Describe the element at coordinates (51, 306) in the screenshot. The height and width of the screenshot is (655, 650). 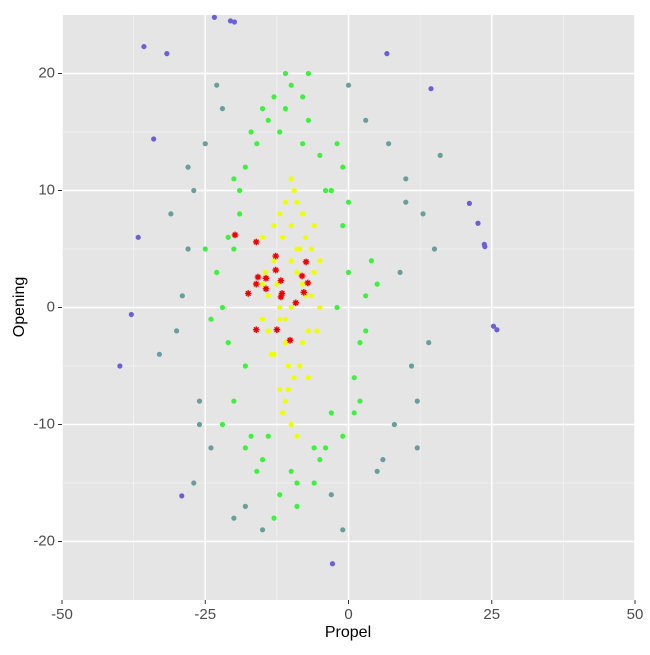
I see `y-tick-label: 0` at that location.